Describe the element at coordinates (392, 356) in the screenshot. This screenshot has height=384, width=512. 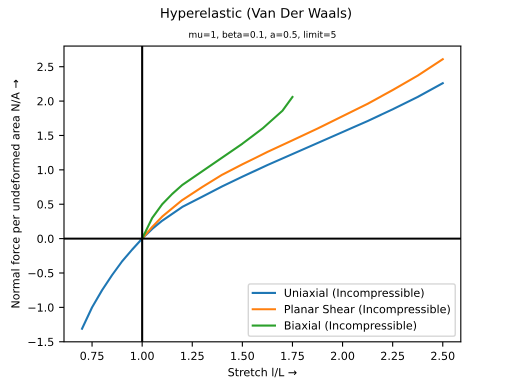
I see `x-tick-label: 2.25` at that location.